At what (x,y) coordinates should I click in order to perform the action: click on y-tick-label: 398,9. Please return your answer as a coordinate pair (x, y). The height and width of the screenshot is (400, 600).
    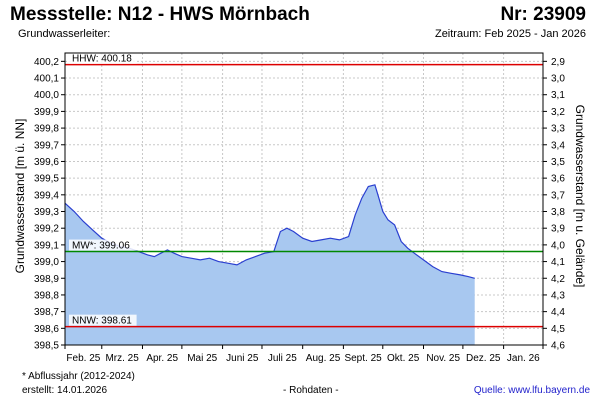
    Looking at the image, I should click on (46, 279).